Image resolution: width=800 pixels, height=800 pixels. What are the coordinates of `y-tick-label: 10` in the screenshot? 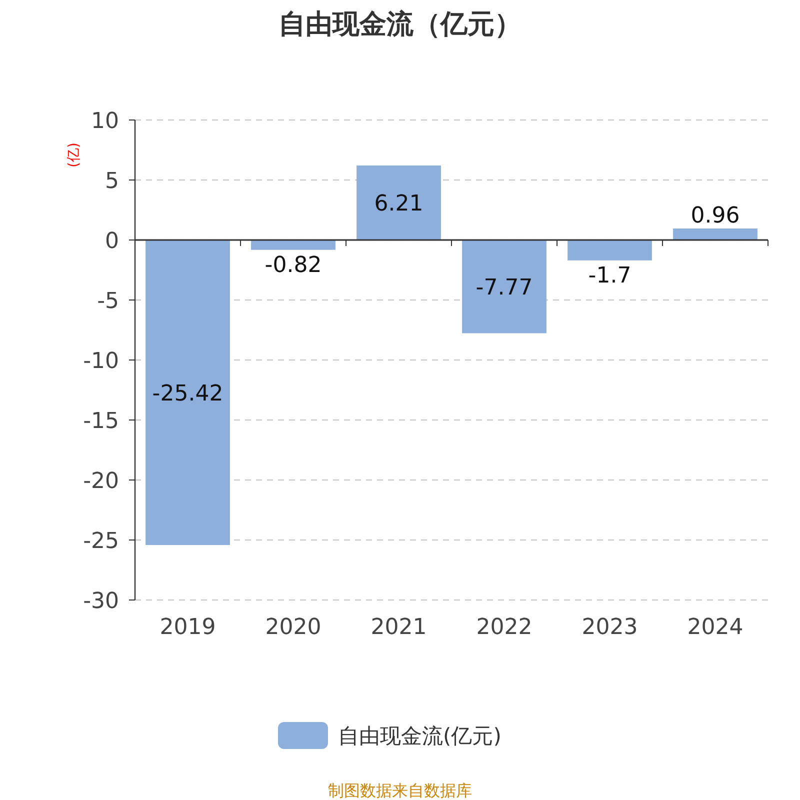 It's located at (105, 121).